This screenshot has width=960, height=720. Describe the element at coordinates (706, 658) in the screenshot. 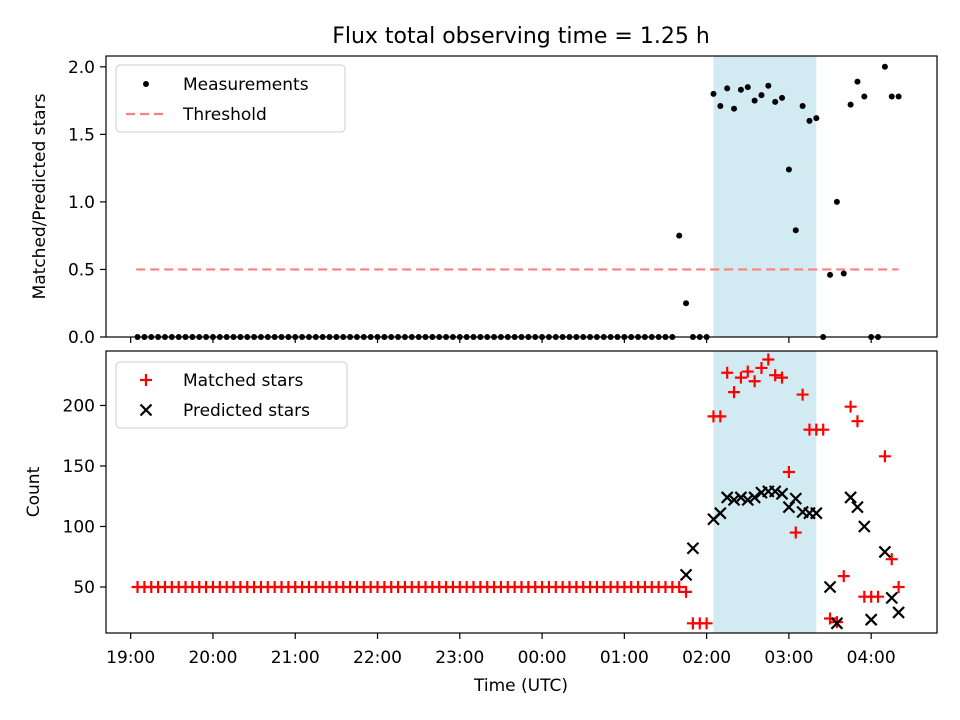

I see `x-tick-label: 02:00` at that location.